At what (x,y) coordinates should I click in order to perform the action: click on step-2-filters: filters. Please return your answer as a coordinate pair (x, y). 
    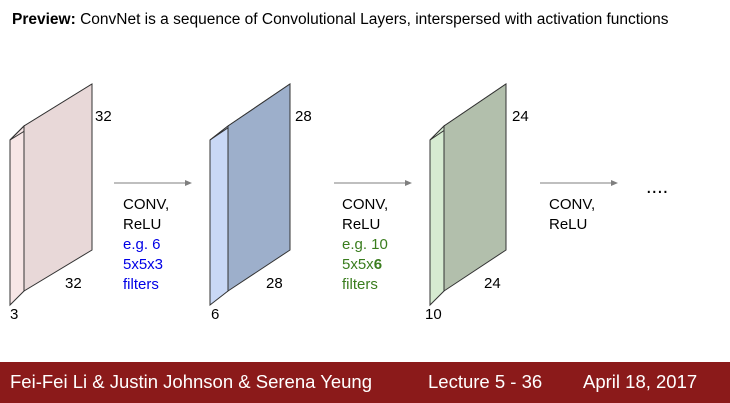
    Looking at the image, I should click on (360, 284).